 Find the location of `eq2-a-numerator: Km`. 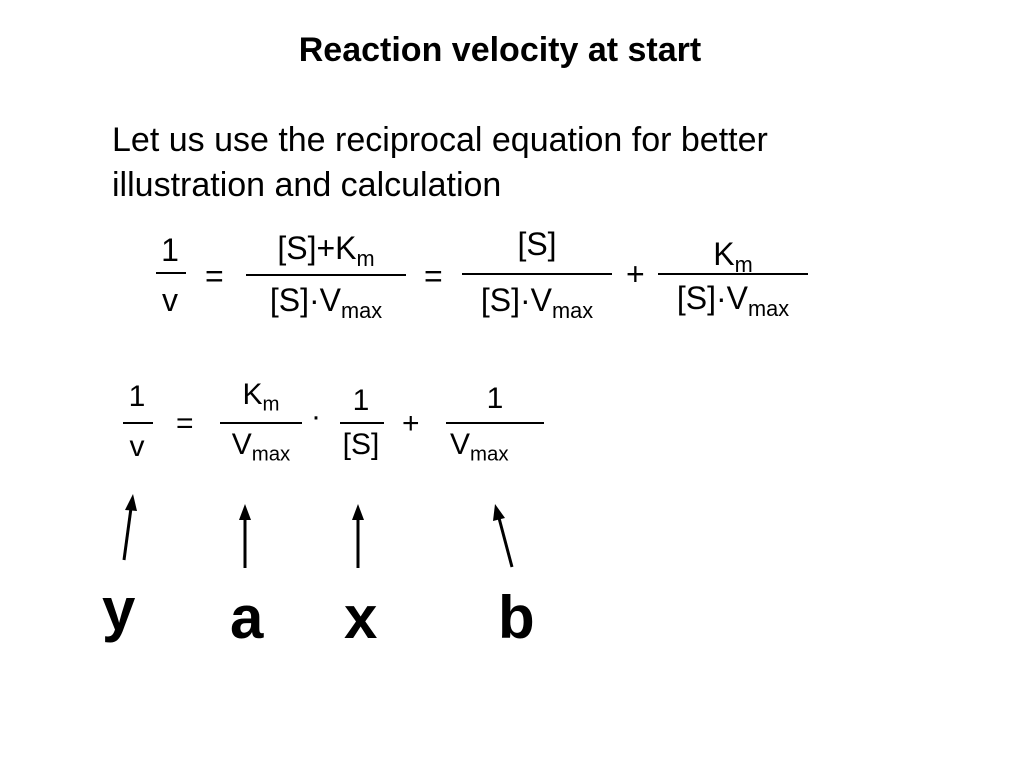

eq2-a-numerator: Km is located at coordinates (261, 397).